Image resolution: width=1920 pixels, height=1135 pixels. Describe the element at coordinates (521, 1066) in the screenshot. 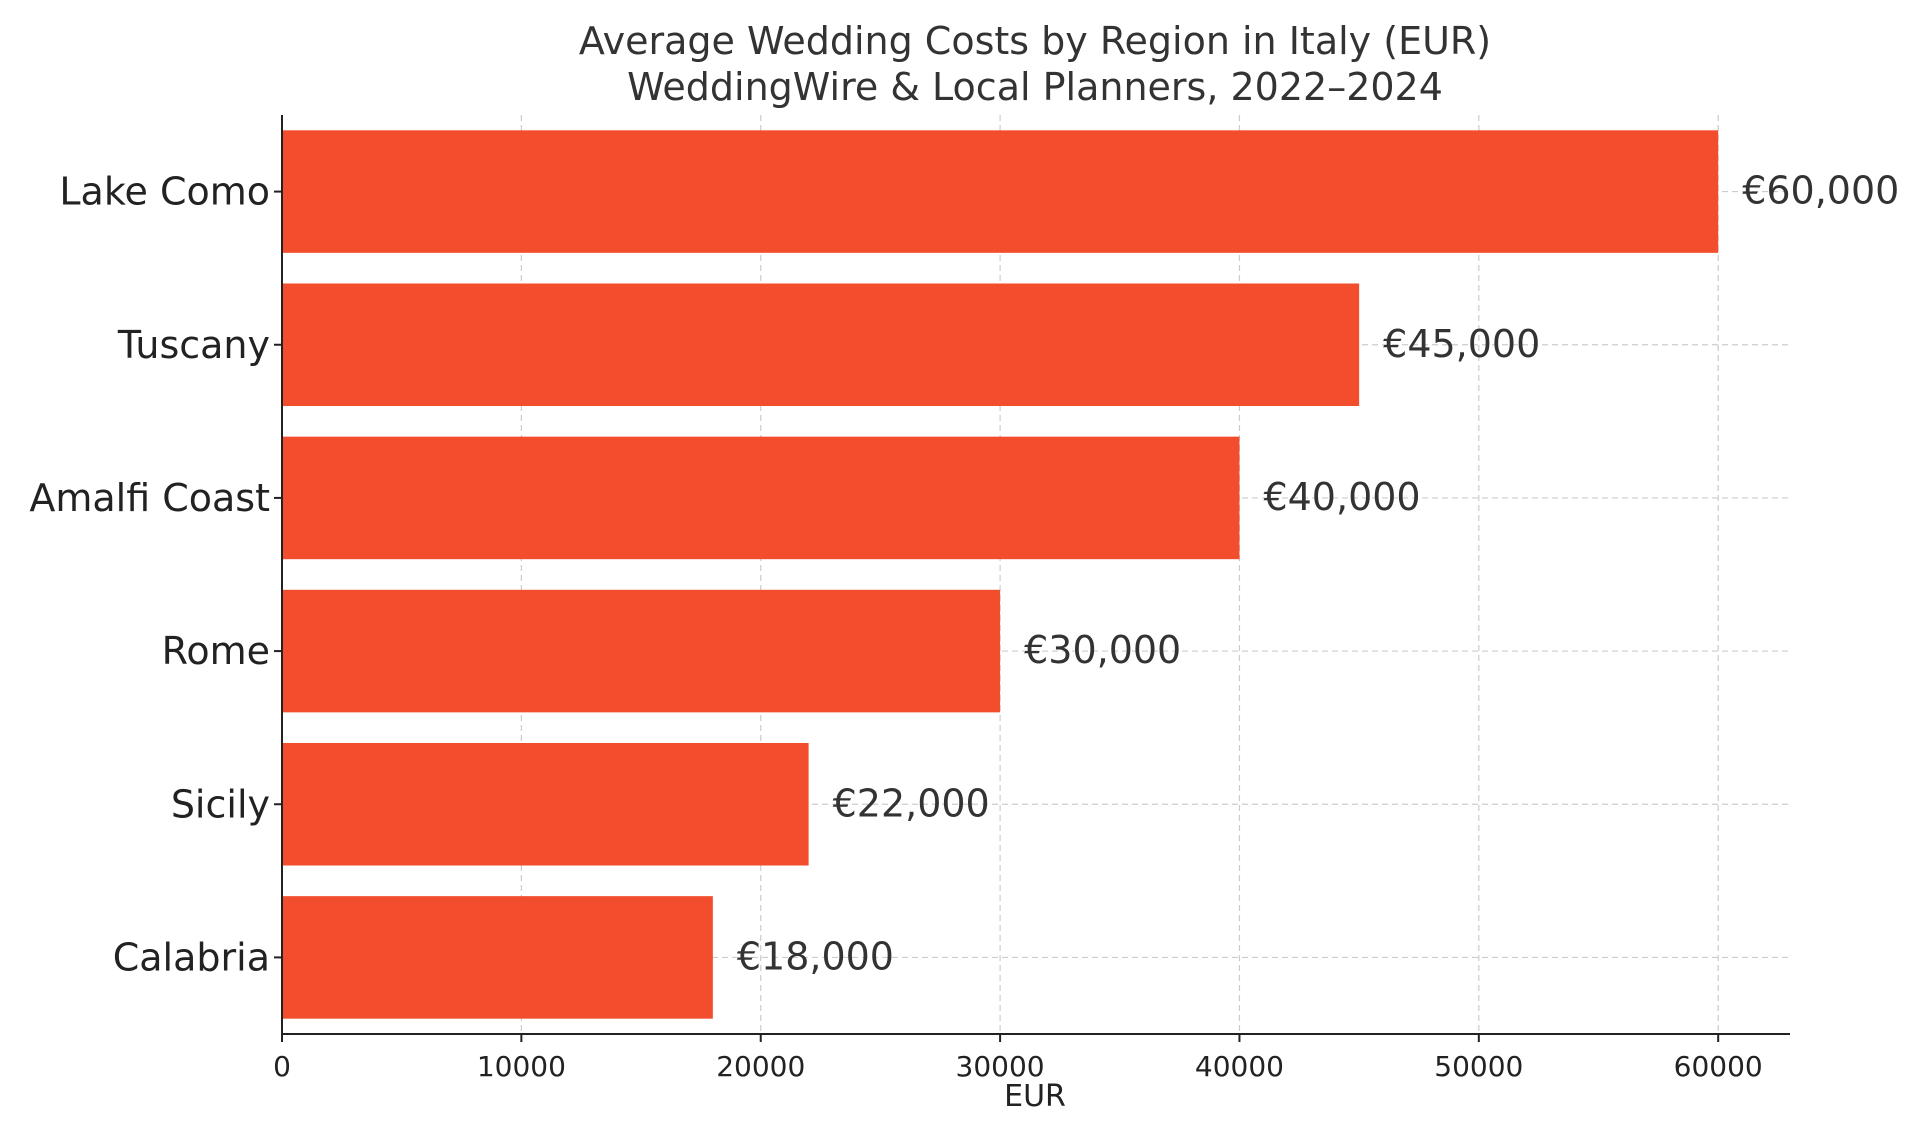

I see `x-tick-label: 10000` at that location.